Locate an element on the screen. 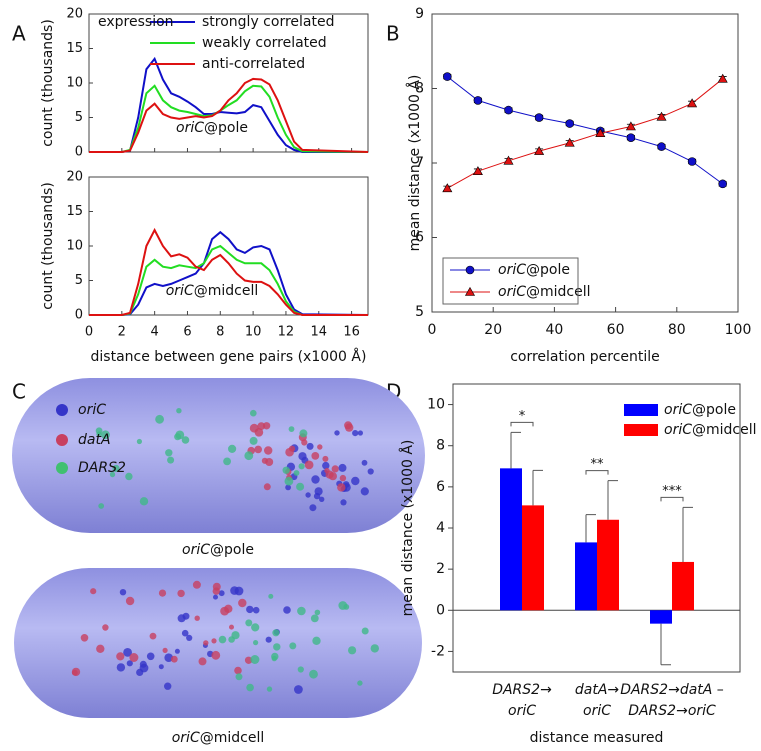 This screenshot has width=761, height=751. bar is located at coordinates (533, 558).